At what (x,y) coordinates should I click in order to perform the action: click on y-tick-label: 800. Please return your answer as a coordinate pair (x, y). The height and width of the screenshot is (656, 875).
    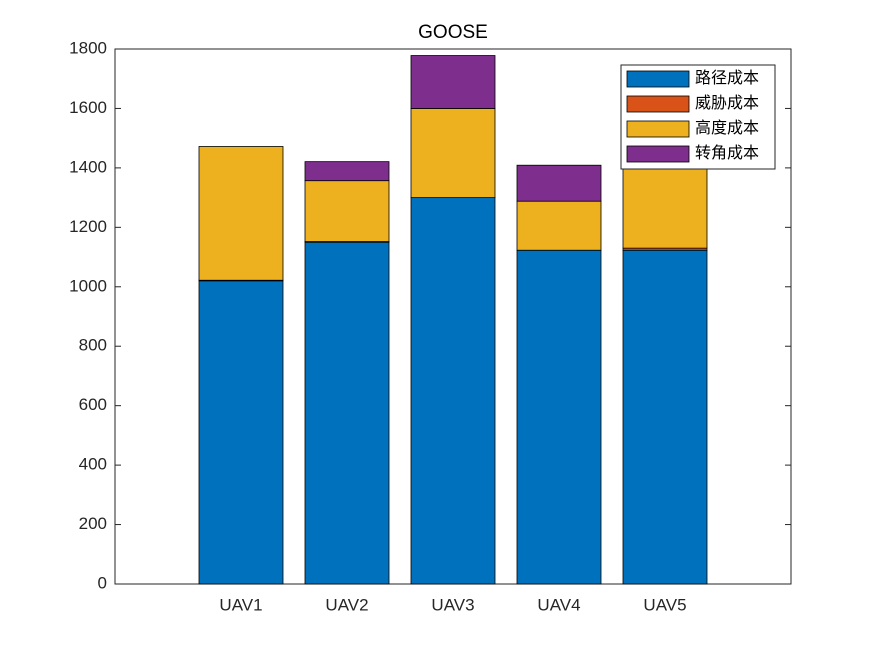
    Looking at the image, I should click on (93, 345).